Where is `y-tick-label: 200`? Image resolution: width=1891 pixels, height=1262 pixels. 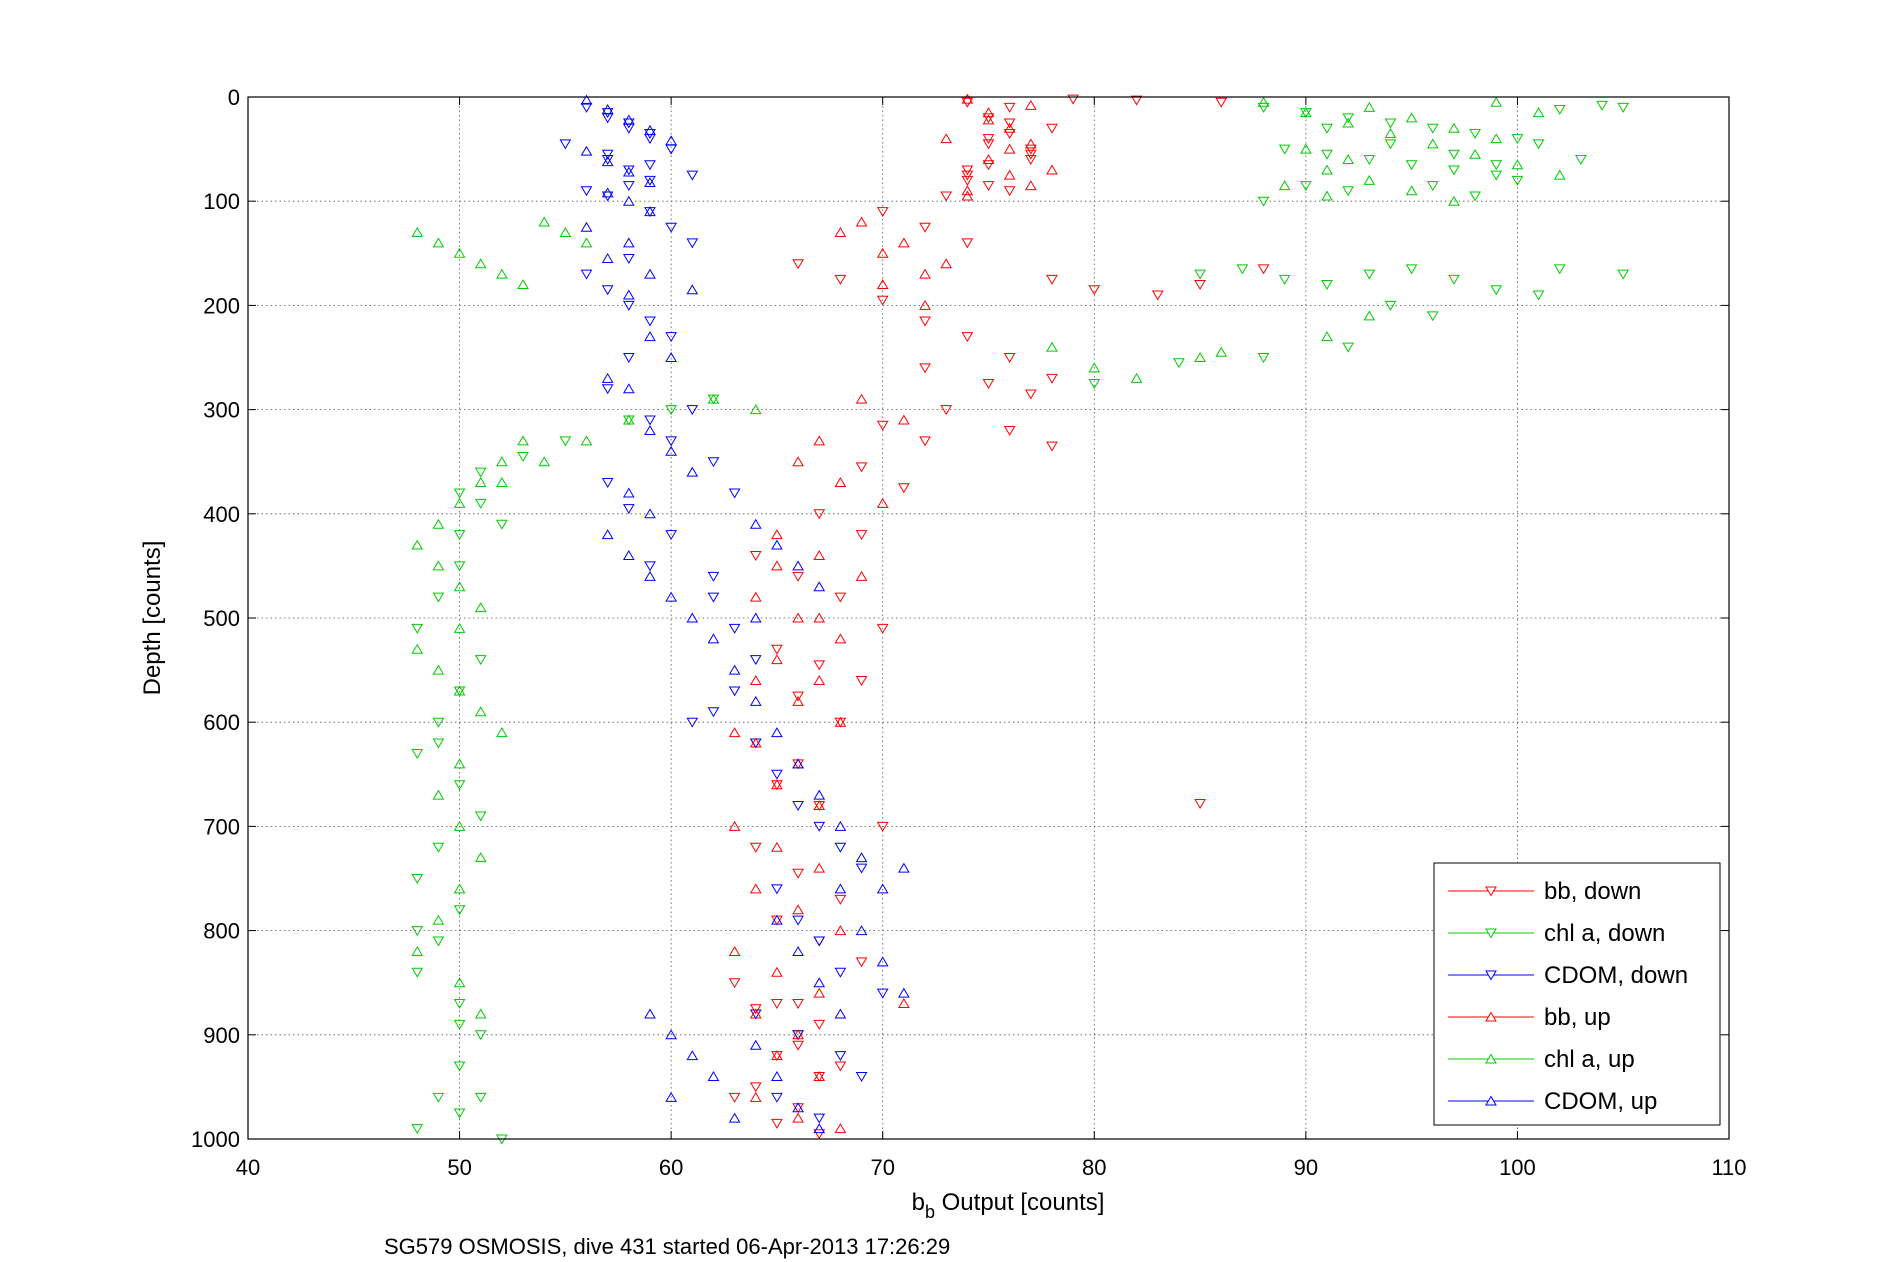
y-tick-label: 200 is located at coordinates (221, 305).